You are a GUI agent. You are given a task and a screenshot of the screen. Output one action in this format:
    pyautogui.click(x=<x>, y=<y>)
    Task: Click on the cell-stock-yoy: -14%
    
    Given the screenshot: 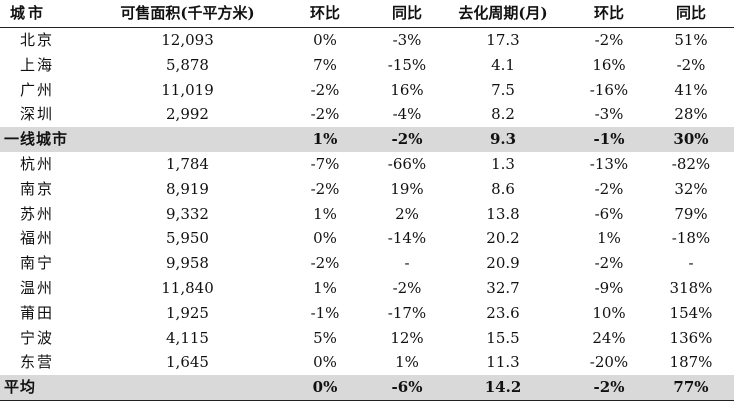 What is the action you would take?
    pyautogui.click(x=407, y=238)
    